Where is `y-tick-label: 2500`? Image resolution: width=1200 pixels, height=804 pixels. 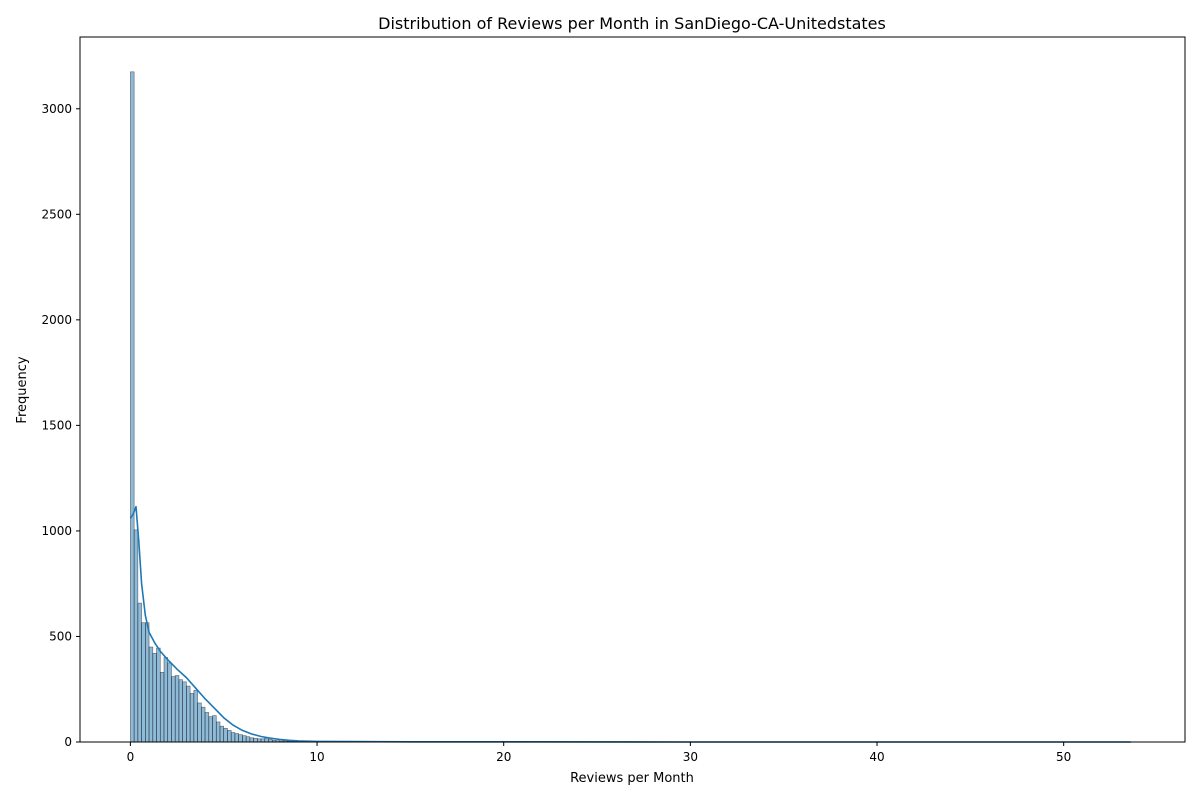
y-tick-label: 2500 is located at coordinates (56, 214).